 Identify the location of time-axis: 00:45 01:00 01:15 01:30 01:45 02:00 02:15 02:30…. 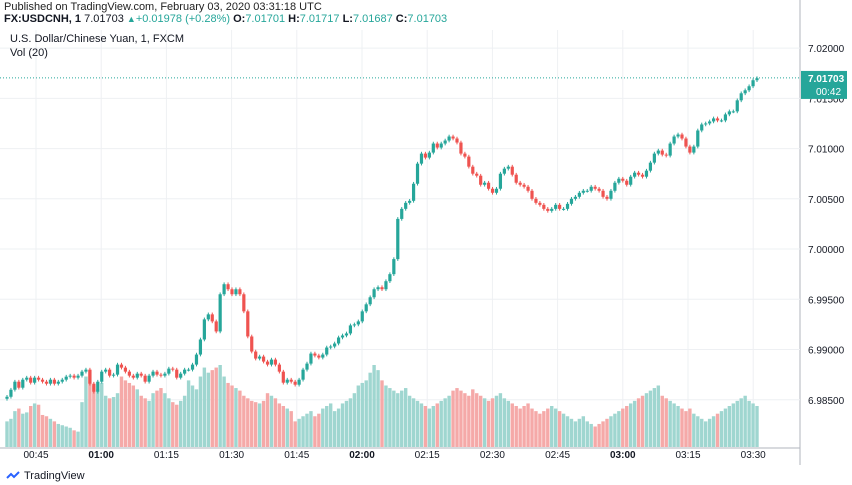
(394, 455).